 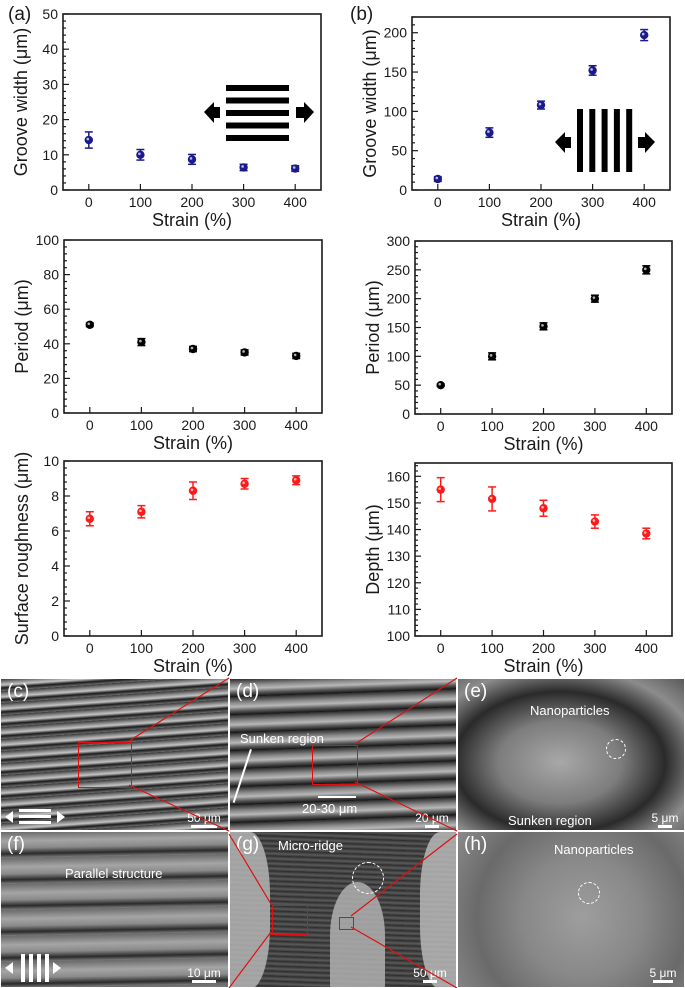 I want to click on panel-label: (a), so click(x=19, y=14).